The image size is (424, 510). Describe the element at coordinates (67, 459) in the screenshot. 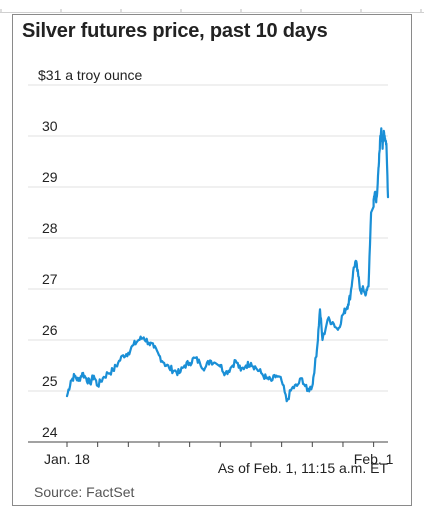

I see `x-tick-label: Jan. 18` at that location.